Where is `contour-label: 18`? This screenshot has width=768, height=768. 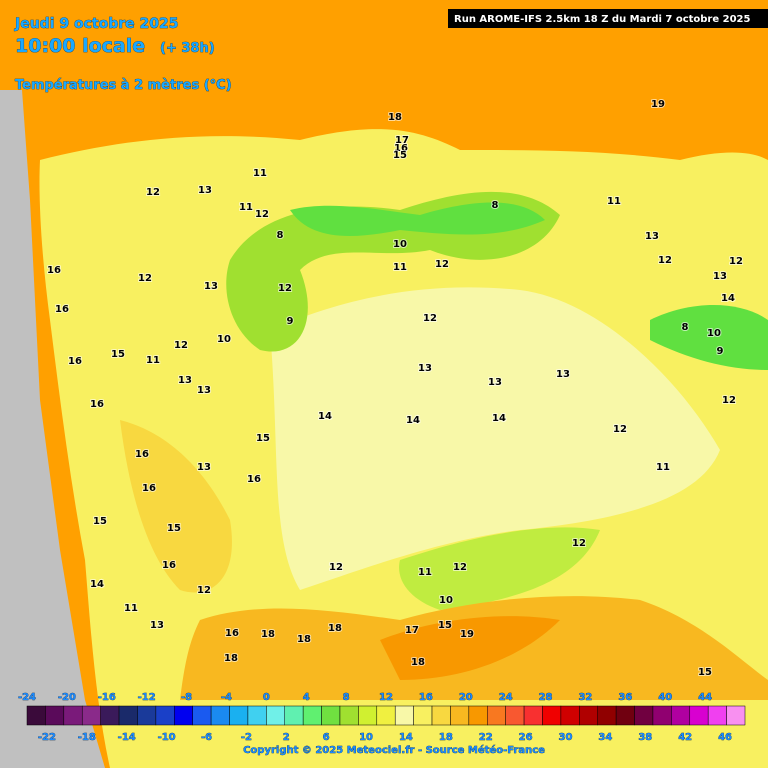 contour-label: 18 is located at coordinates (418, 662).